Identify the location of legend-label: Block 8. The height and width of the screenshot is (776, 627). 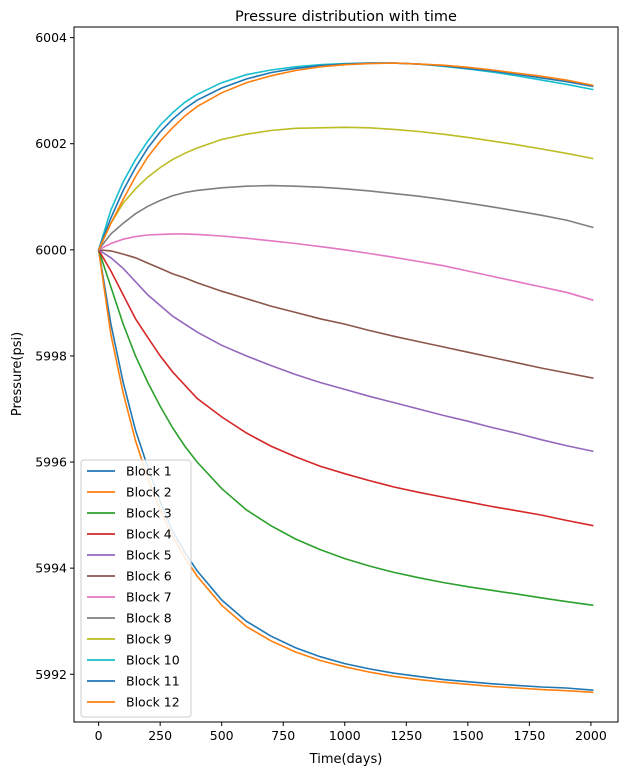
(149, 618).